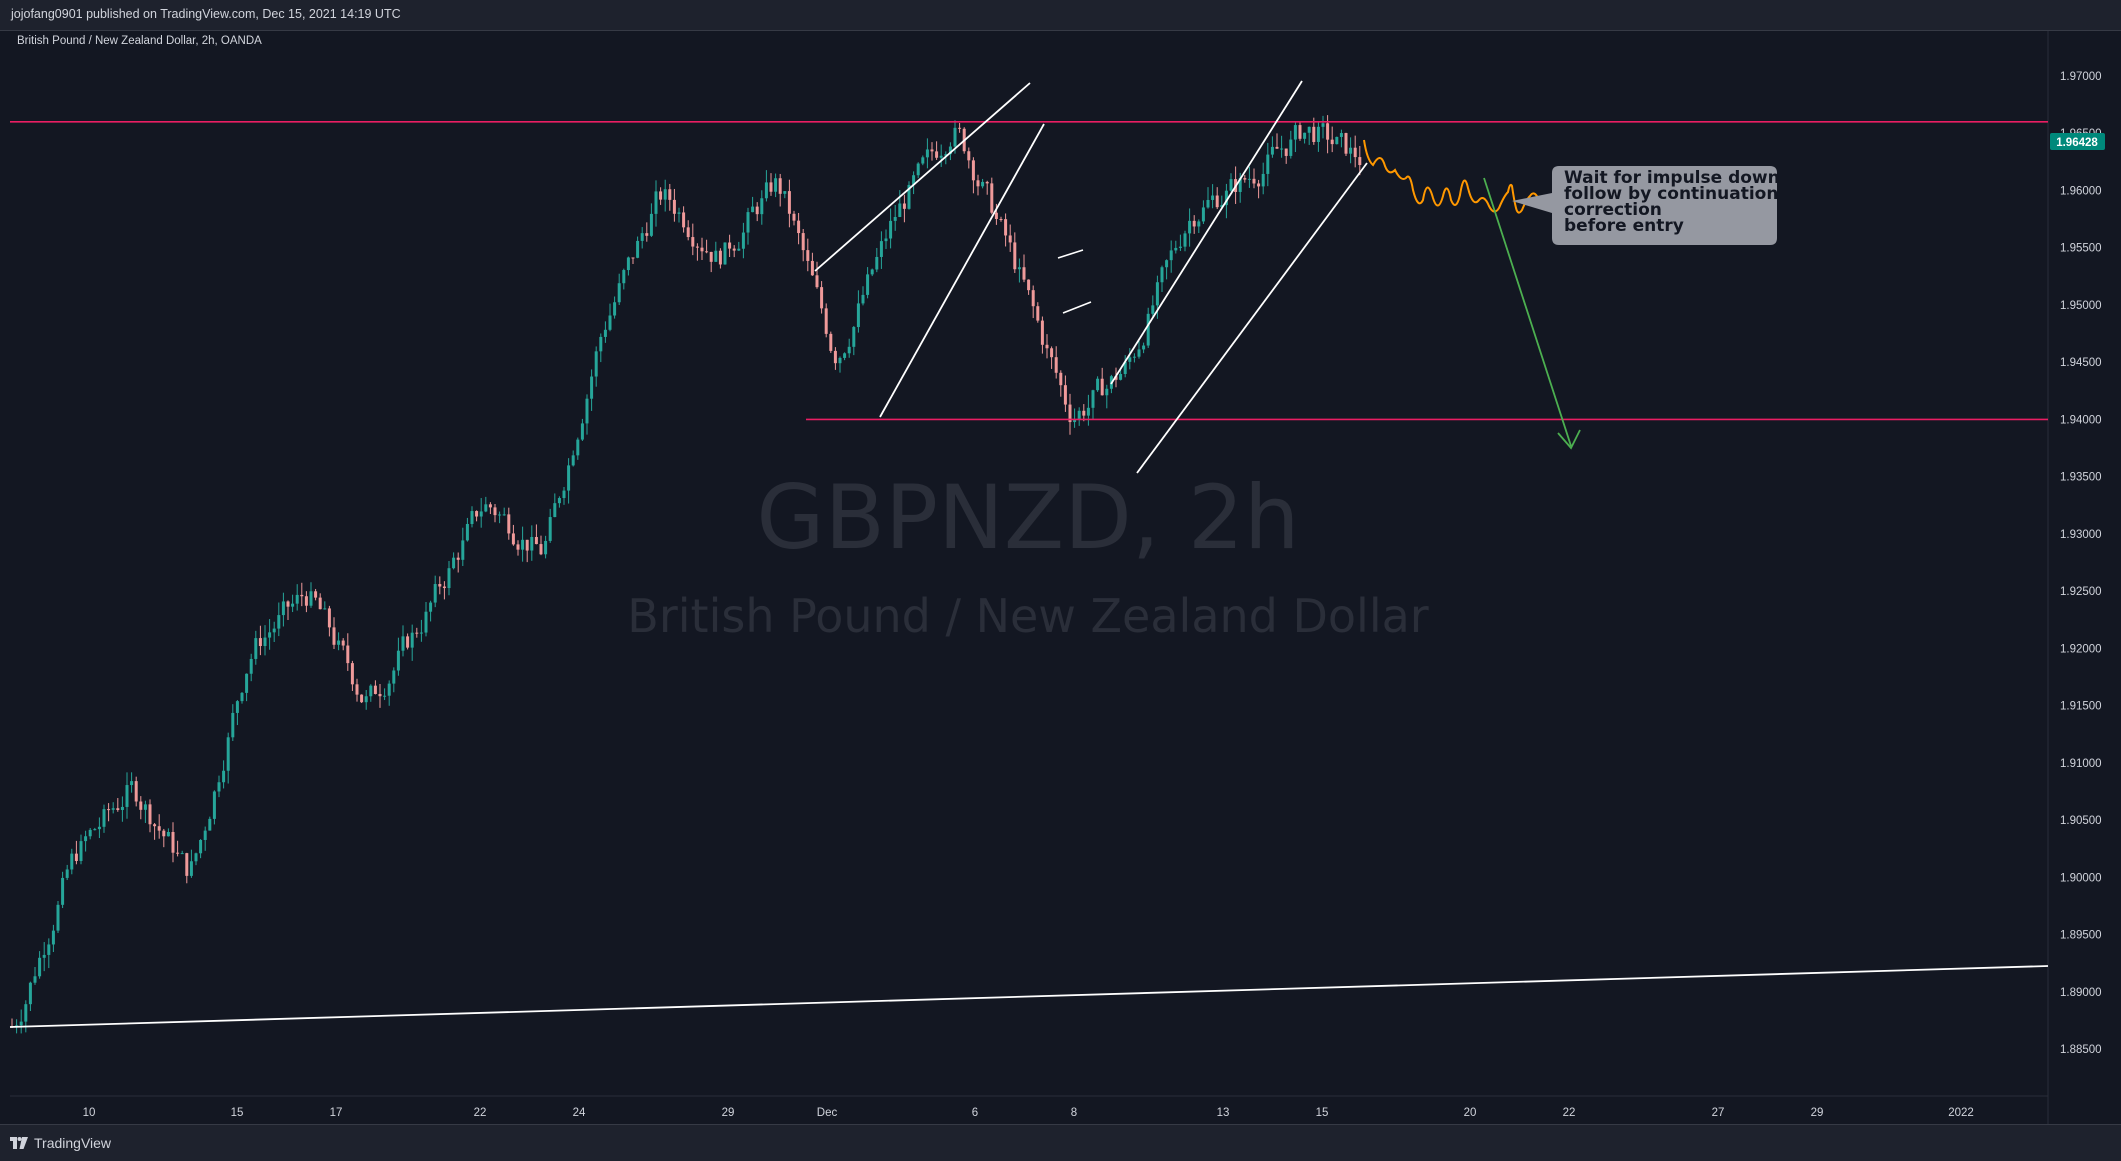 This screenshot has width=2121, height=1161. What do you see at coordinates (2081, 764) in the screenshot?
I see `price-tick-label: 1.91000` at bounding box center [2081, 764].